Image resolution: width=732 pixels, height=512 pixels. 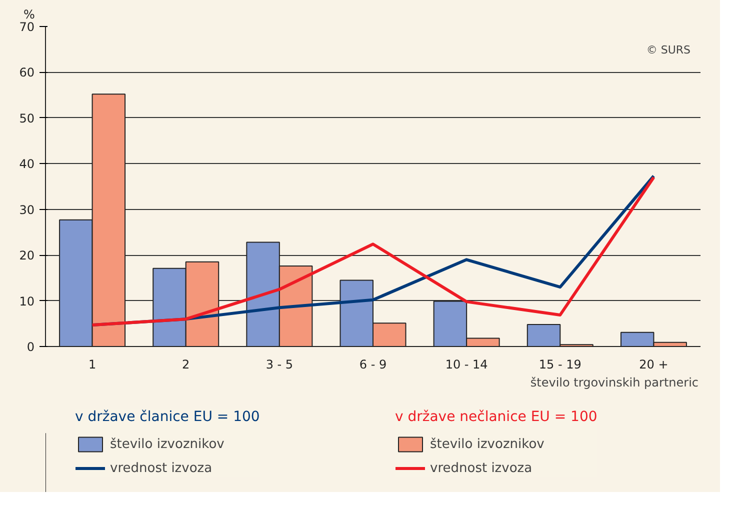 What do you see at coordinates (466, 365) in the screenshot?
I see `x-tick-label: 10 - 14` at bounding box center [466, 365].